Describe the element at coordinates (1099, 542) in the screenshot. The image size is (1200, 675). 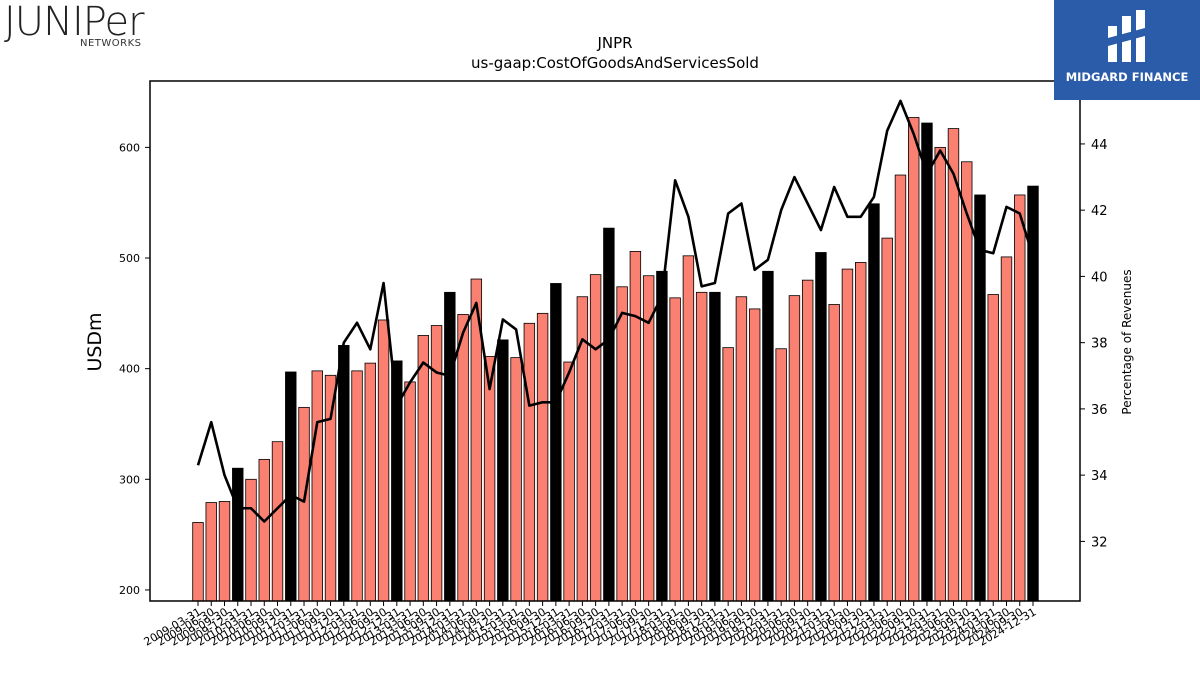
I see `y2-tick-label: 32` at that location.